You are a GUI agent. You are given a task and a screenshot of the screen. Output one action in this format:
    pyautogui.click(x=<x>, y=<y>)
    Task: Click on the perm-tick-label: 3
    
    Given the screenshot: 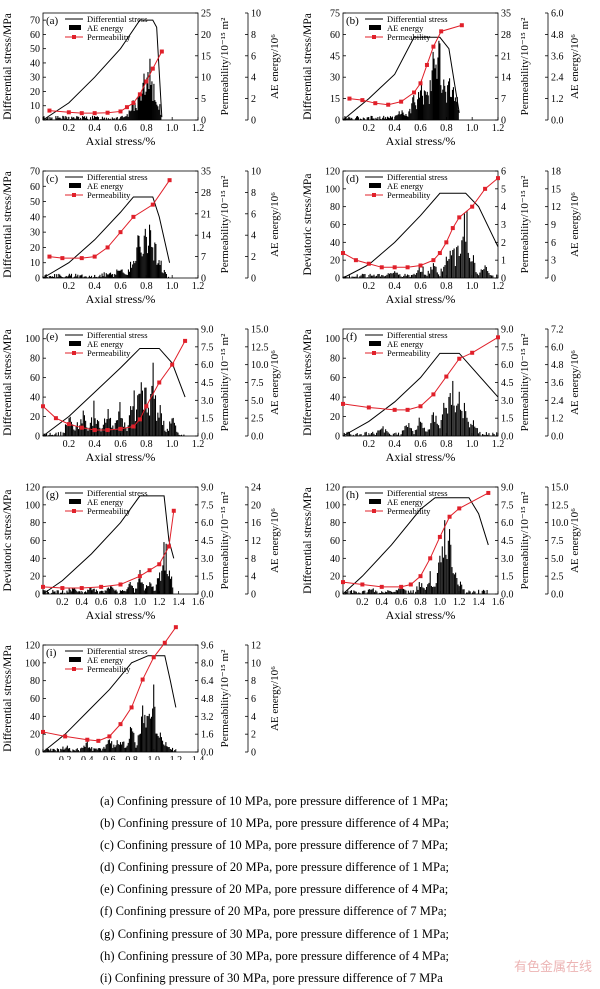 What is the action you would take?
    pyautogui.click(x=503, y=225)
    